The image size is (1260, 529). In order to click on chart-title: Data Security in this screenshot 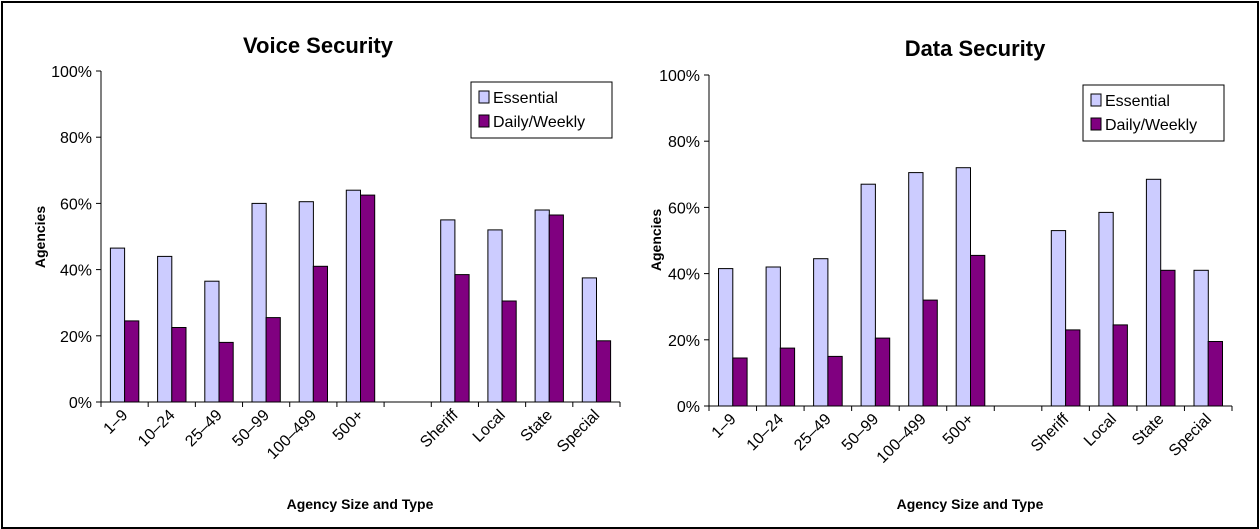, I will do `click(975, 48)`.